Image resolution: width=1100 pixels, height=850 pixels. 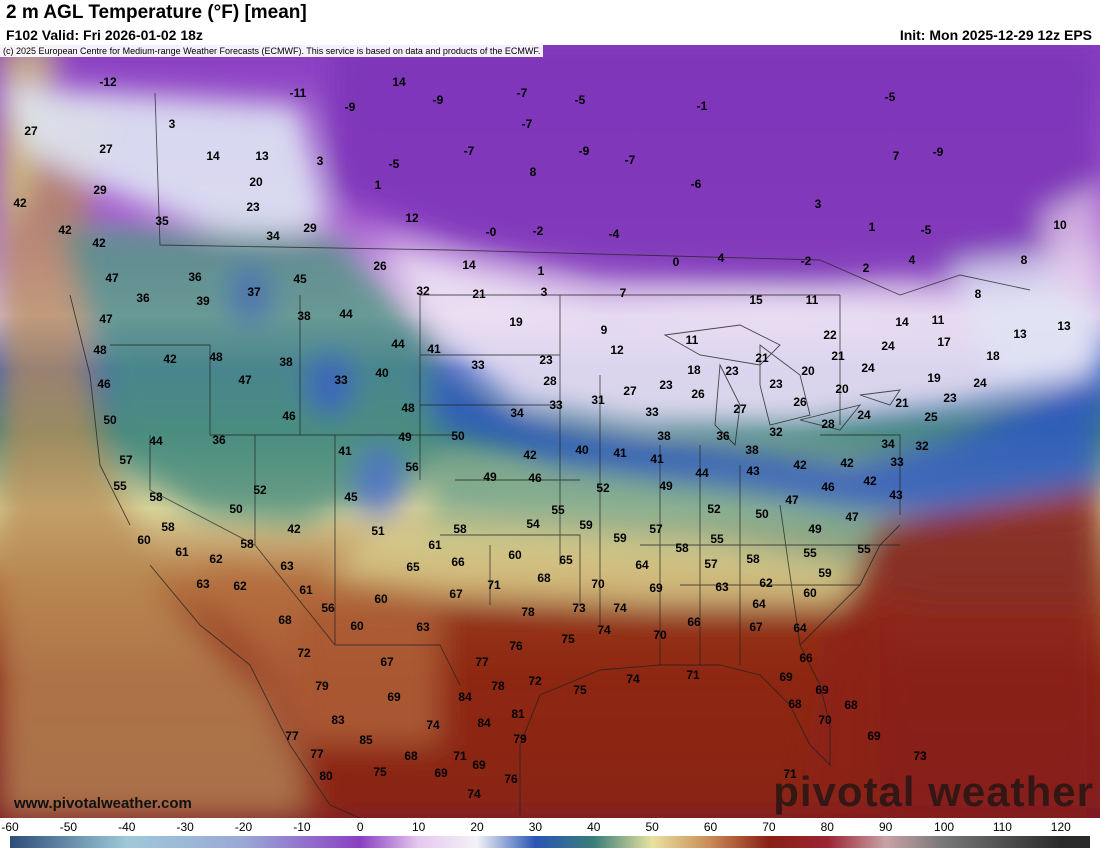 What do you see at coordinates (714, 509) in the screenshot?
I see `temperature-label: 52` at bounding box center [714, 509].